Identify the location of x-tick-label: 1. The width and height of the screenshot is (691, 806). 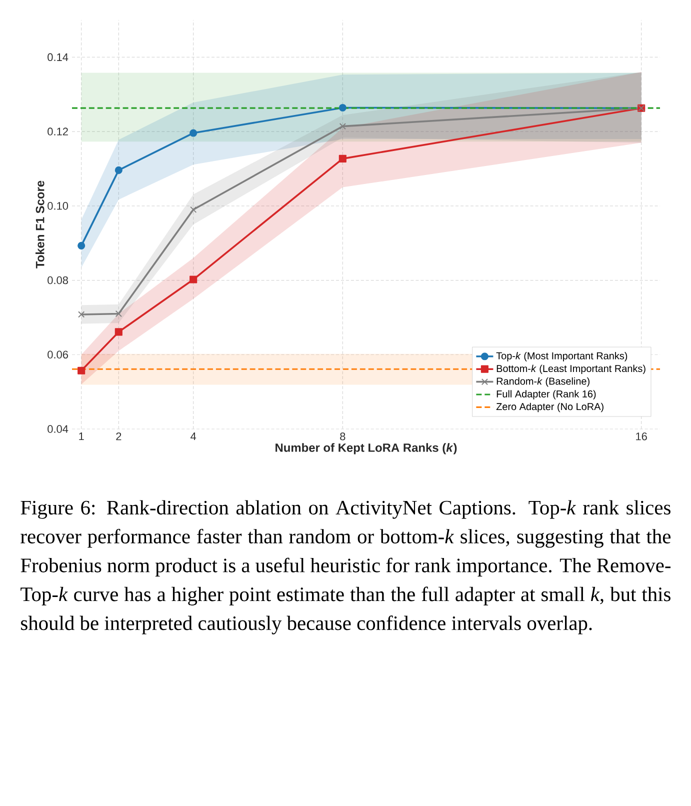
(81, 436).